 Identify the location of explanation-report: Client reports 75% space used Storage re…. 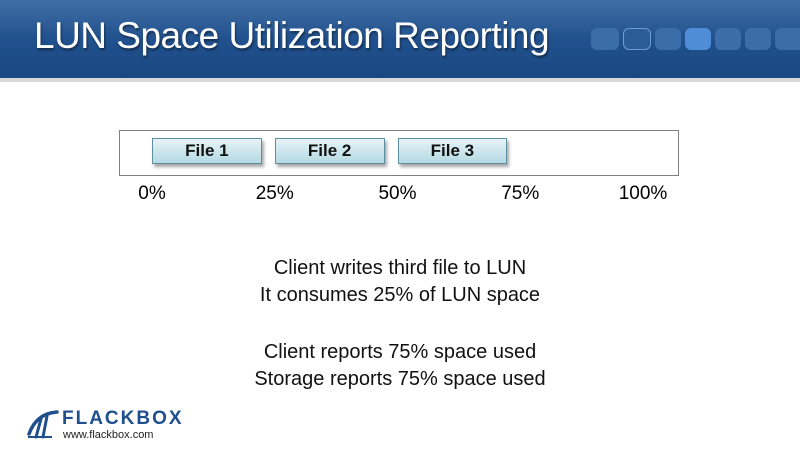
(400, 366).